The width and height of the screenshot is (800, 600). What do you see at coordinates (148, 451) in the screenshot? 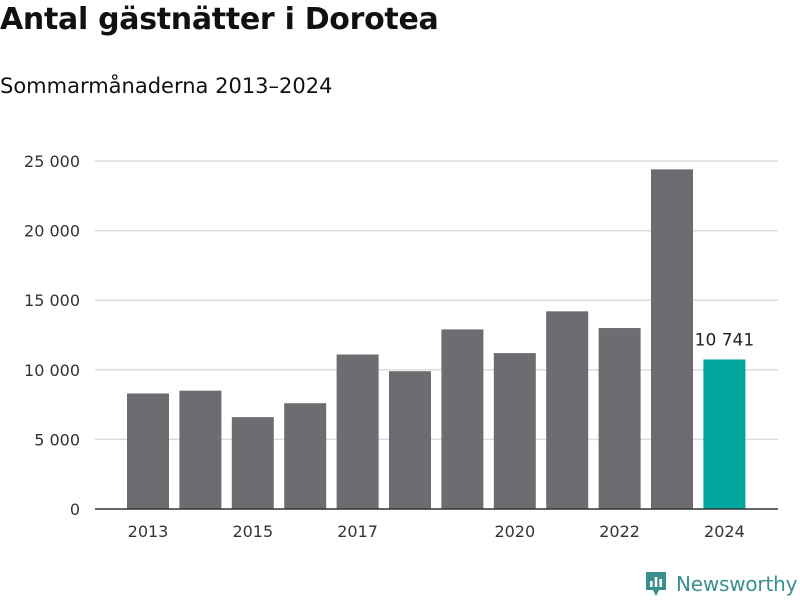
I see `bar-2013` at bounding box center [148, 451].